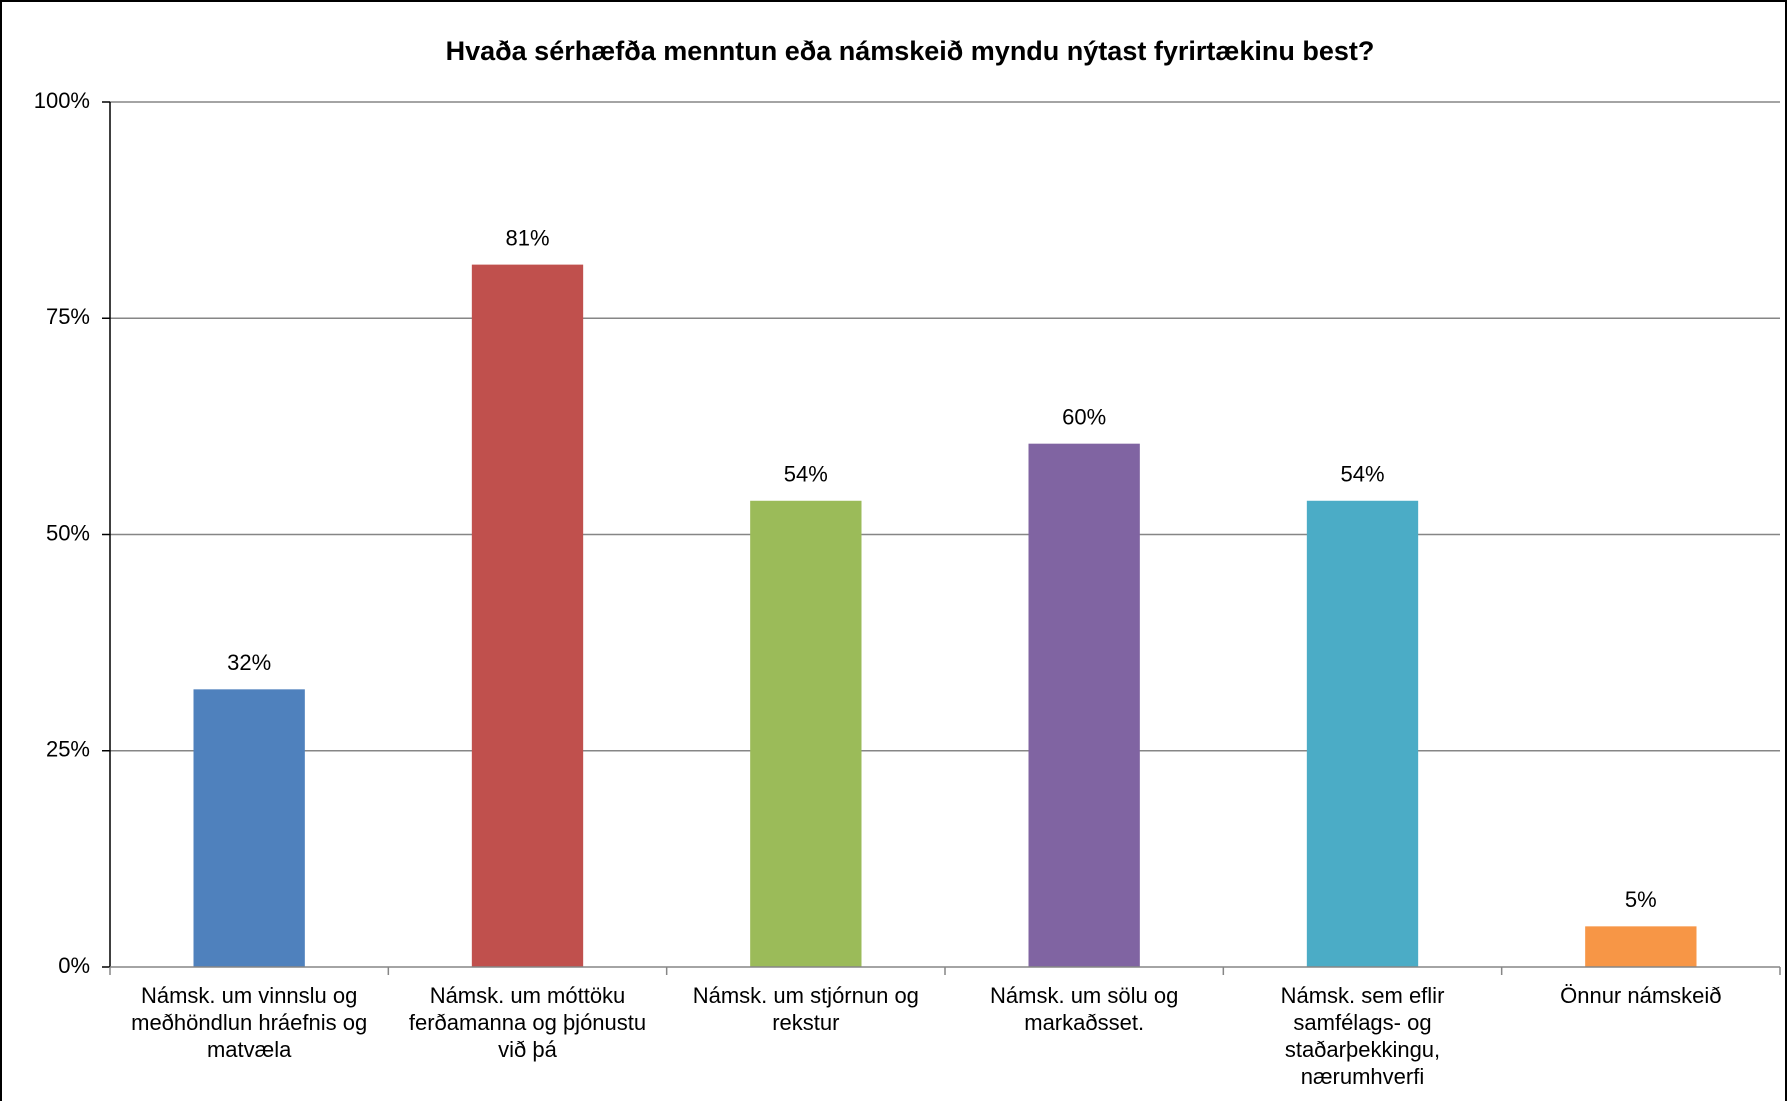 The image size is (1787, 1101). What do you see at coordinates (68, 749) in the screenshot?
I see `y-tick-label: 25%` at bounding box center [68, 749].